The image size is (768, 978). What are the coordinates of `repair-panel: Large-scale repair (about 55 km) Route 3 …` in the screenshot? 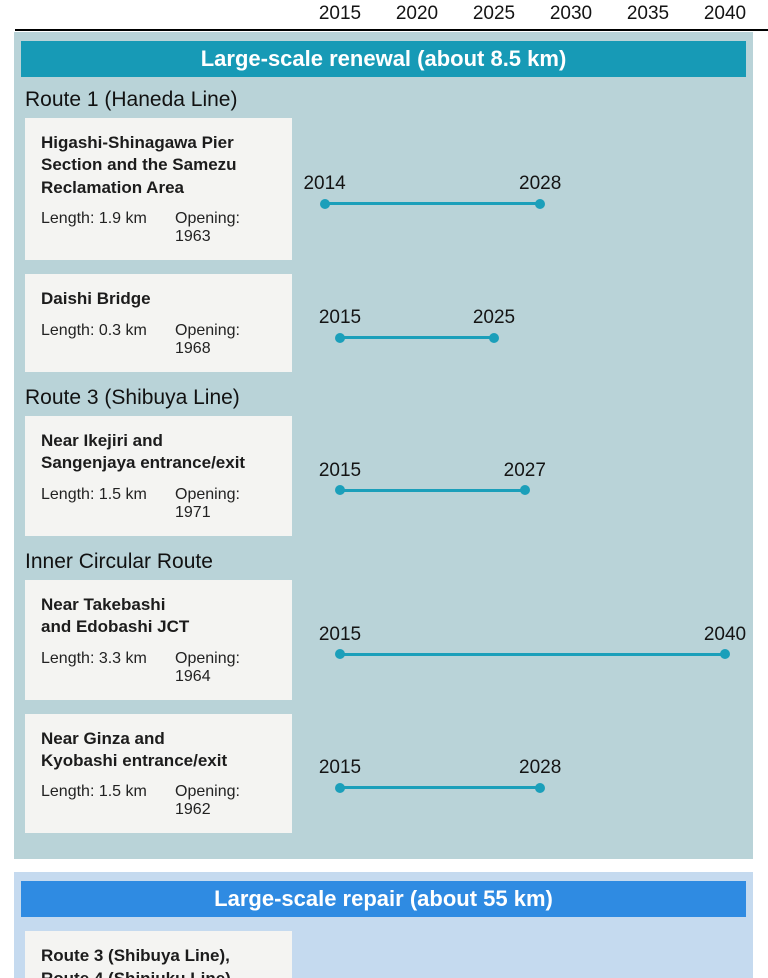 It's located at (383, 925).